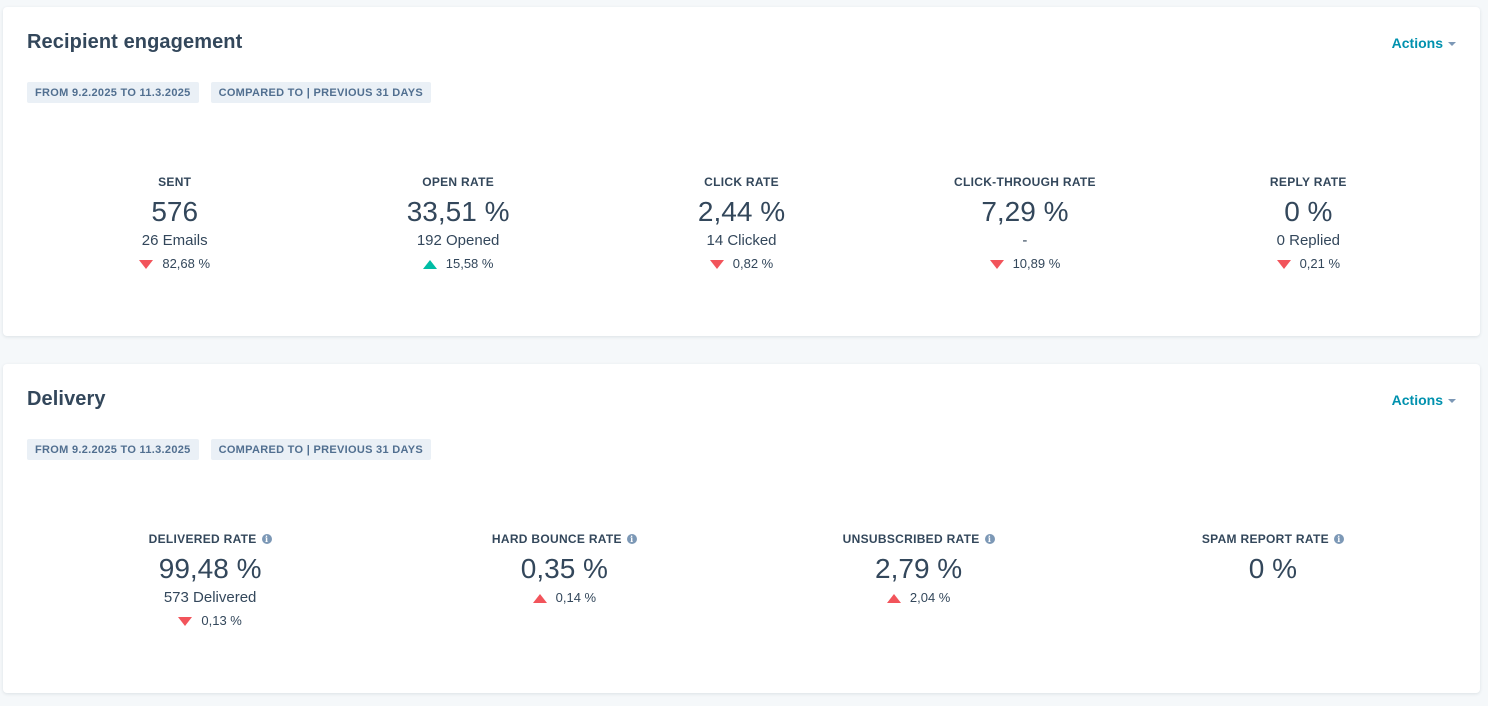  Describe the element at coordinates (202, 539) in the screenshot. I see `metric-label-text: DELIVERED RATE` at that location.